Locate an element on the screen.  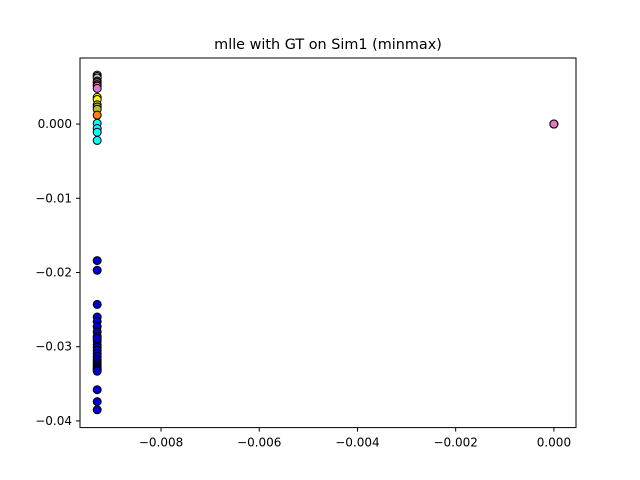
x-tick-label: 0.000 is located at coordinates (554, 443).